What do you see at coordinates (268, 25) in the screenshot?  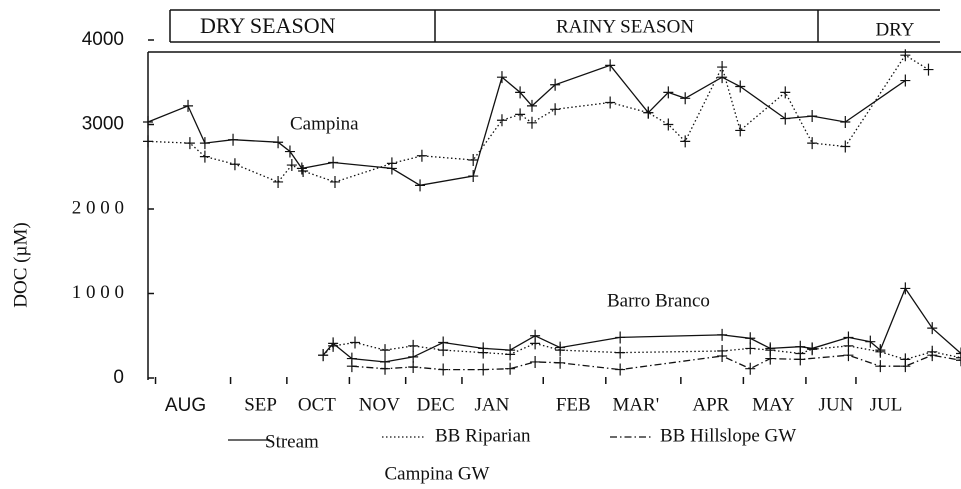 I see `season-label: DRY SEASON` at bounding box center [268, 25].